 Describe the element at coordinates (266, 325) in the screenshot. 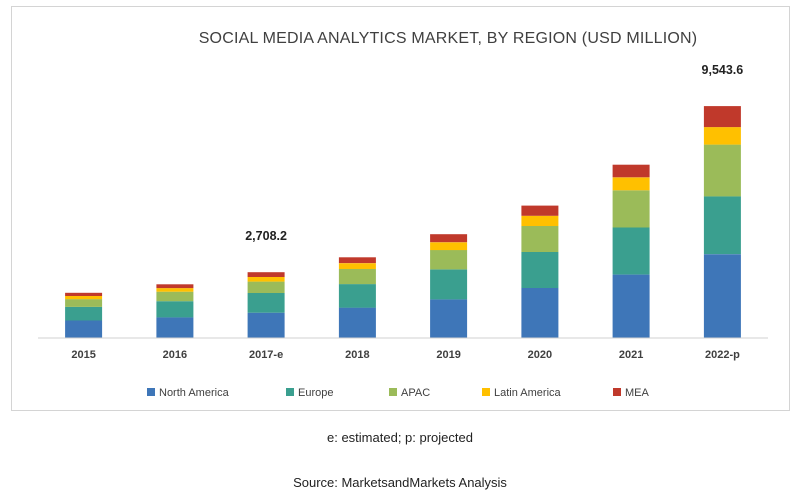

I see `bar-segment-north-america-2017-e` at that location.